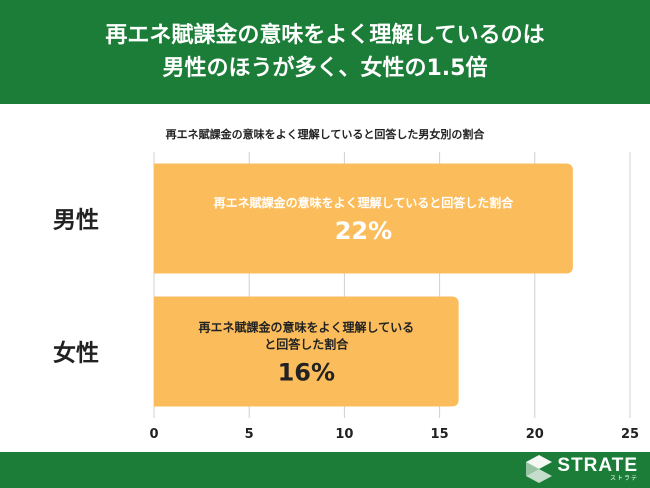 Image resolution: width=650 pixels, height=488 pixels. What do you see at coordinates (325, 35) in the screenshot?
I see `page-title-line1: 再エネ賦課金の意味をよく理解しているのは` at bounding box center [325, 35].